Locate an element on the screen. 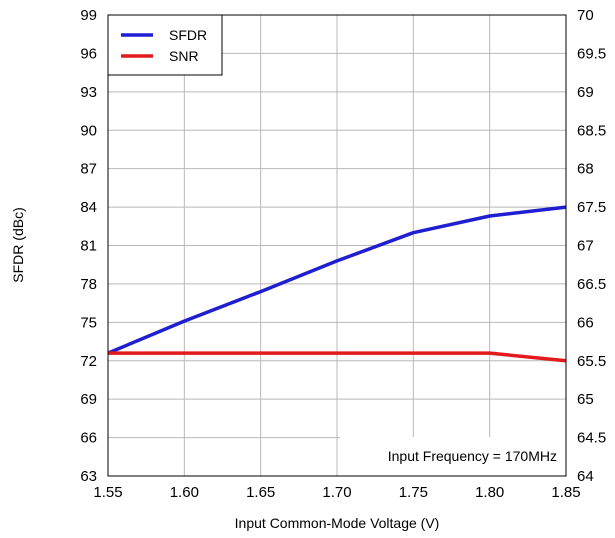 The image size is (615, 538). y-tick-label: 84 is located at coordinates (88, 207).